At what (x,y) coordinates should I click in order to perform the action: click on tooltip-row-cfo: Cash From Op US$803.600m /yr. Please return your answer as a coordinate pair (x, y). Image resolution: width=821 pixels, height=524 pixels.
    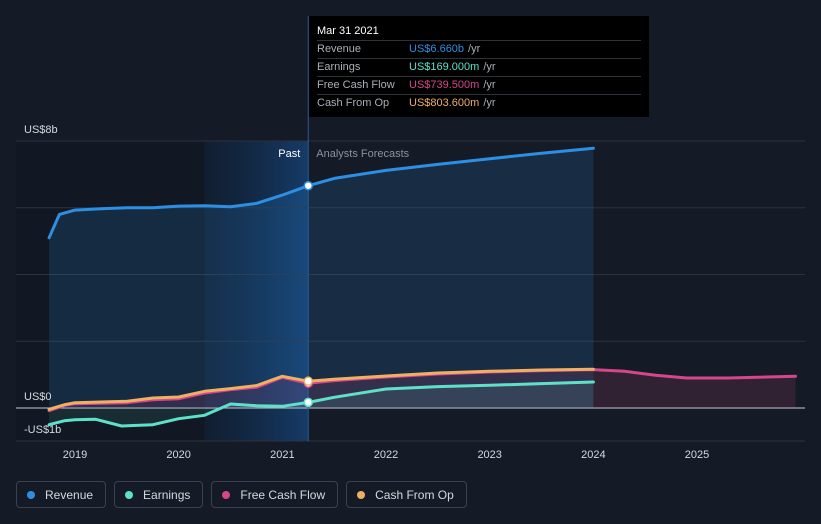
    Looking at the image, I should click on (479, 103).